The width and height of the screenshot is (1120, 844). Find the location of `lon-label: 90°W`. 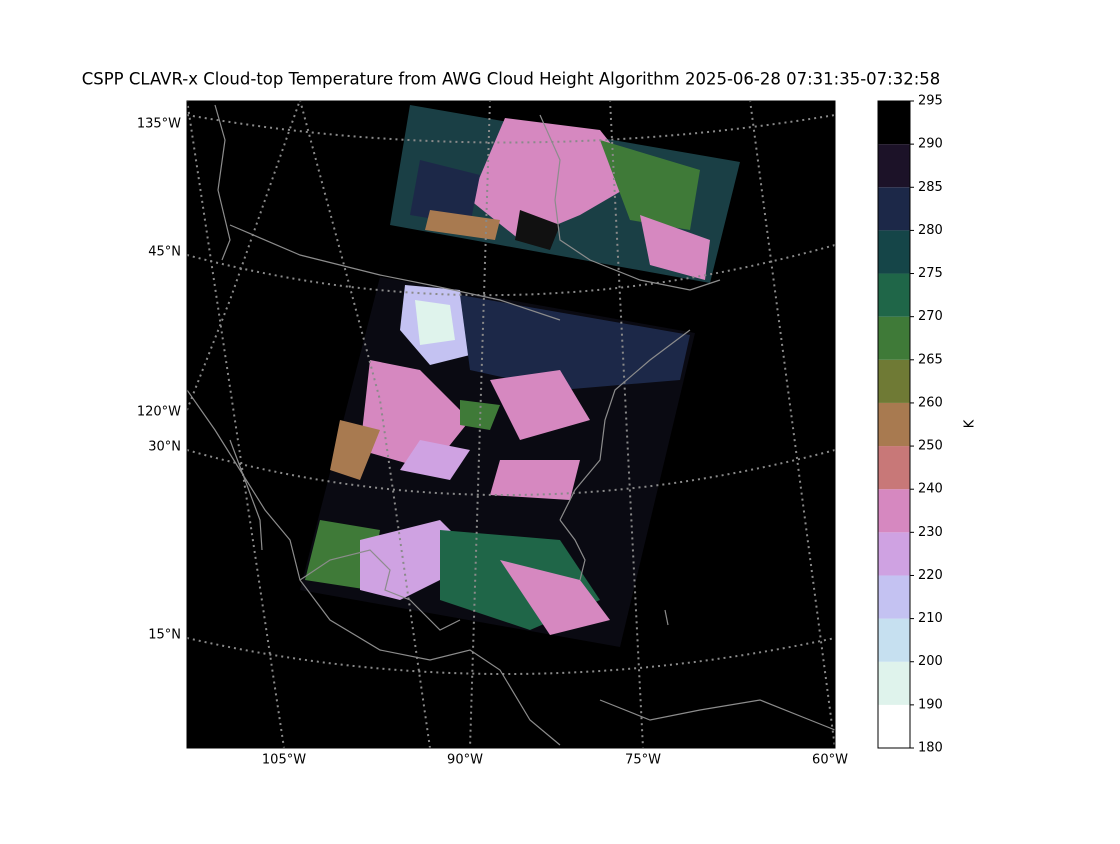

lon-label: 90°W is located at coordinates (465, 760).